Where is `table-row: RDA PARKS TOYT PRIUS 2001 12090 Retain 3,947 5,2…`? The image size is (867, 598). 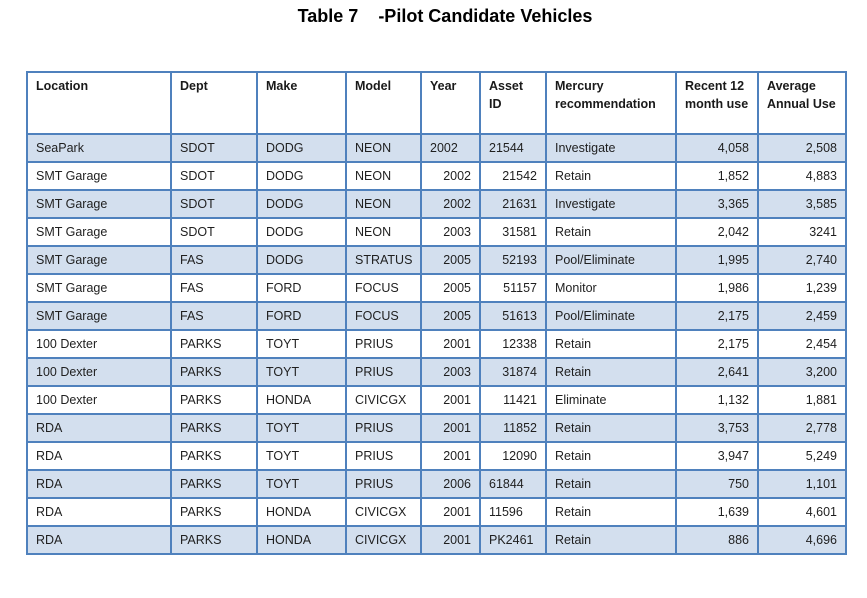
table-row: RDA PARKS TOYT PRIUS 2001 12090 Retain 3,947 5,2… is located at coordinates (436, 456).